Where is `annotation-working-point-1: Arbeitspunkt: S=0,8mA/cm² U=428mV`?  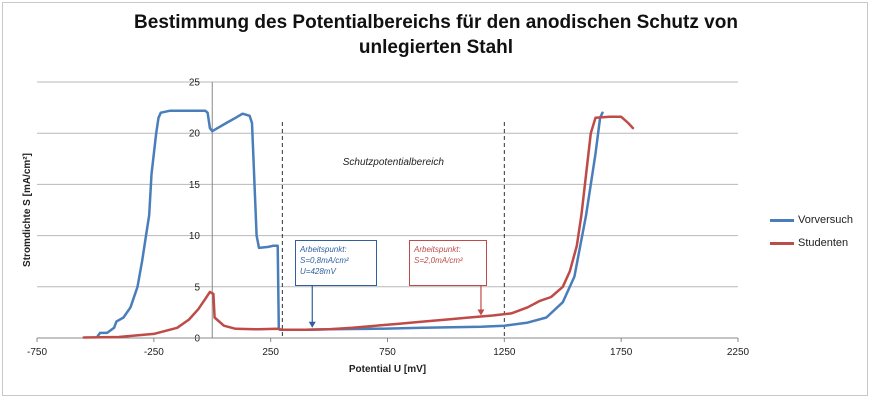
annotation-working-point-1: Arbeitspunkt: S=0,8mA/cm² U=428mV is located at coordinates (336, 263).